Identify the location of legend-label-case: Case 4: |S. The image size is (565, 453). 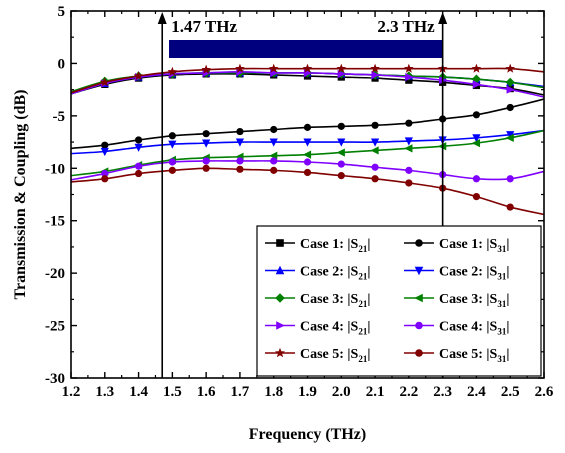
(329, 327).